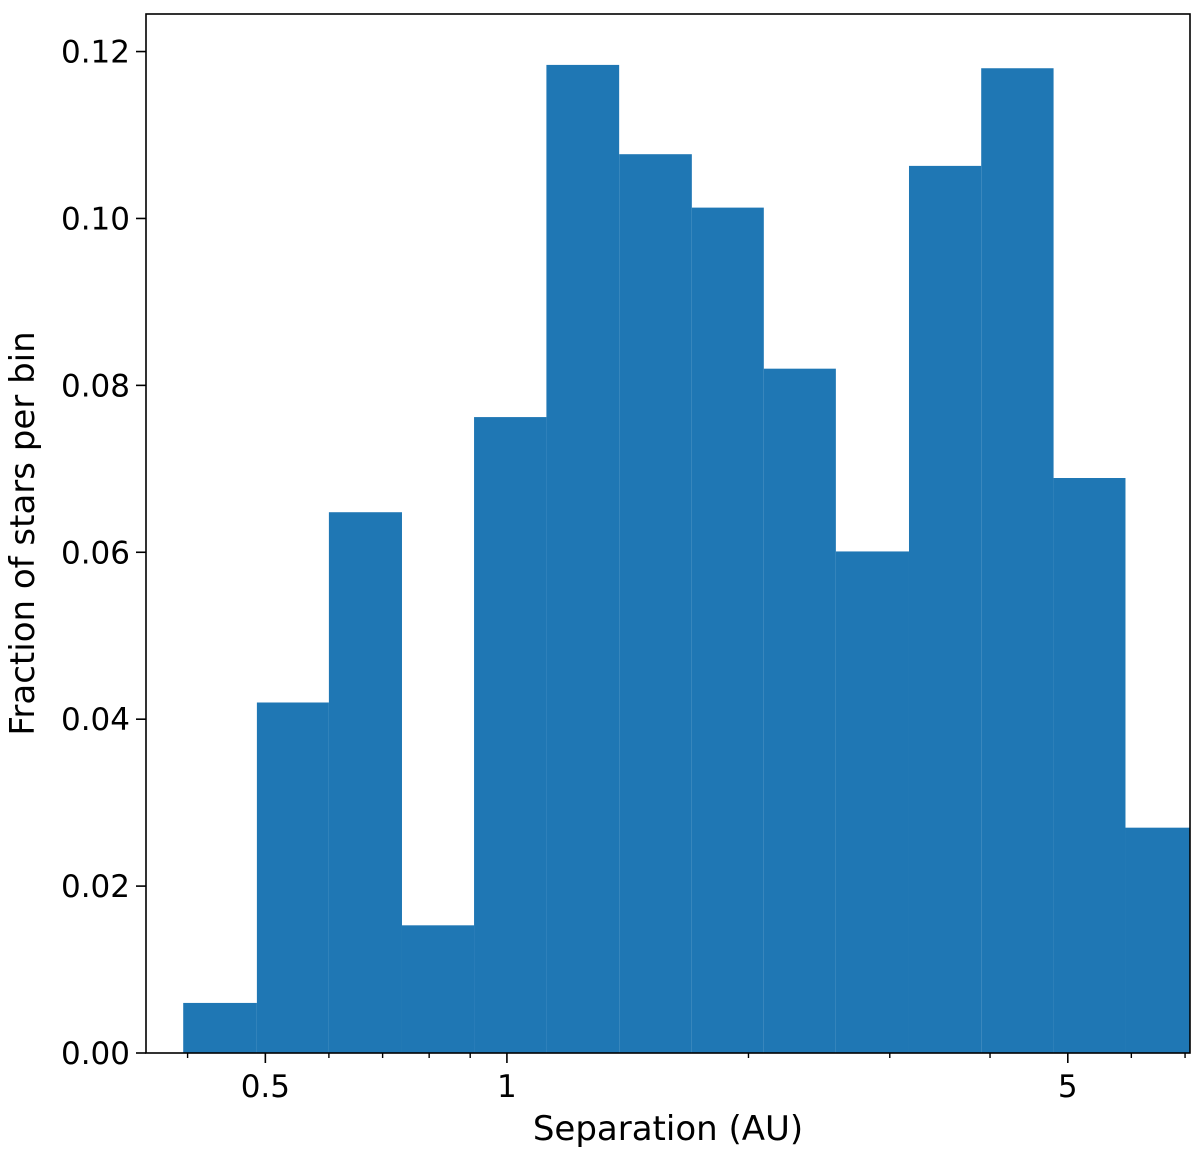 This screenshot has height=1155, width=1200. What do you see at coordinates (23, 533) in the screenshot?
I see `y-axis-title: Fraction of stars per bin` at bounding box center [23, 533].